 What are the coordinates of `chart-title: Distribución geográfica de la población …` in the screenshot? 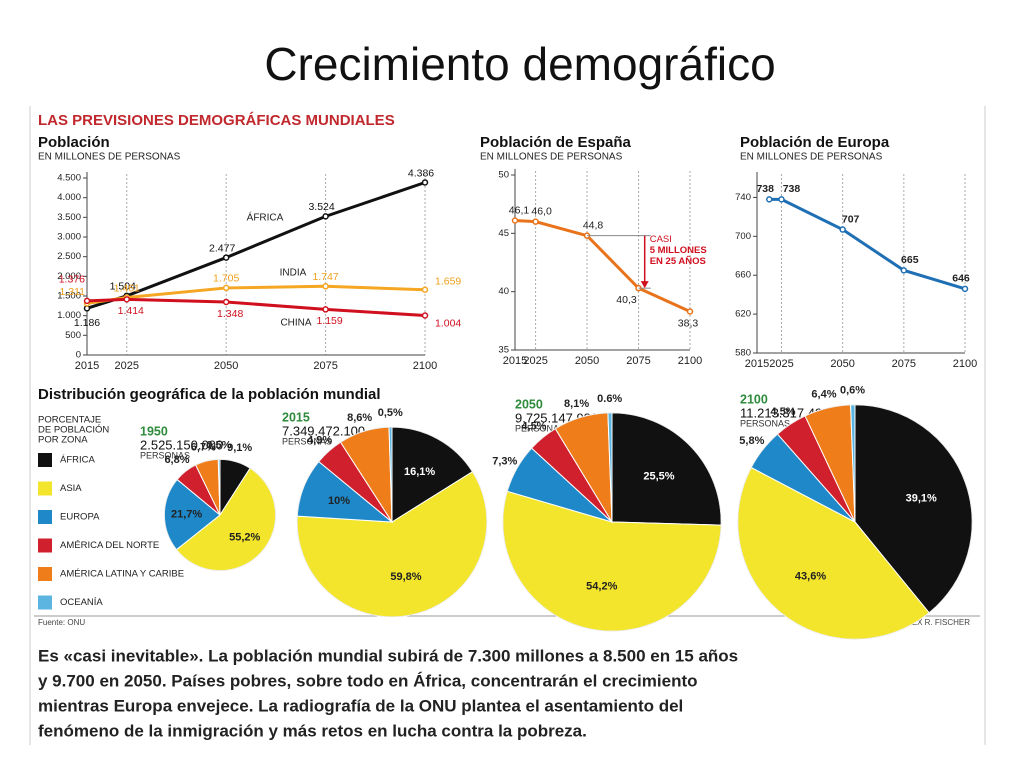 It's located at (209, 394).